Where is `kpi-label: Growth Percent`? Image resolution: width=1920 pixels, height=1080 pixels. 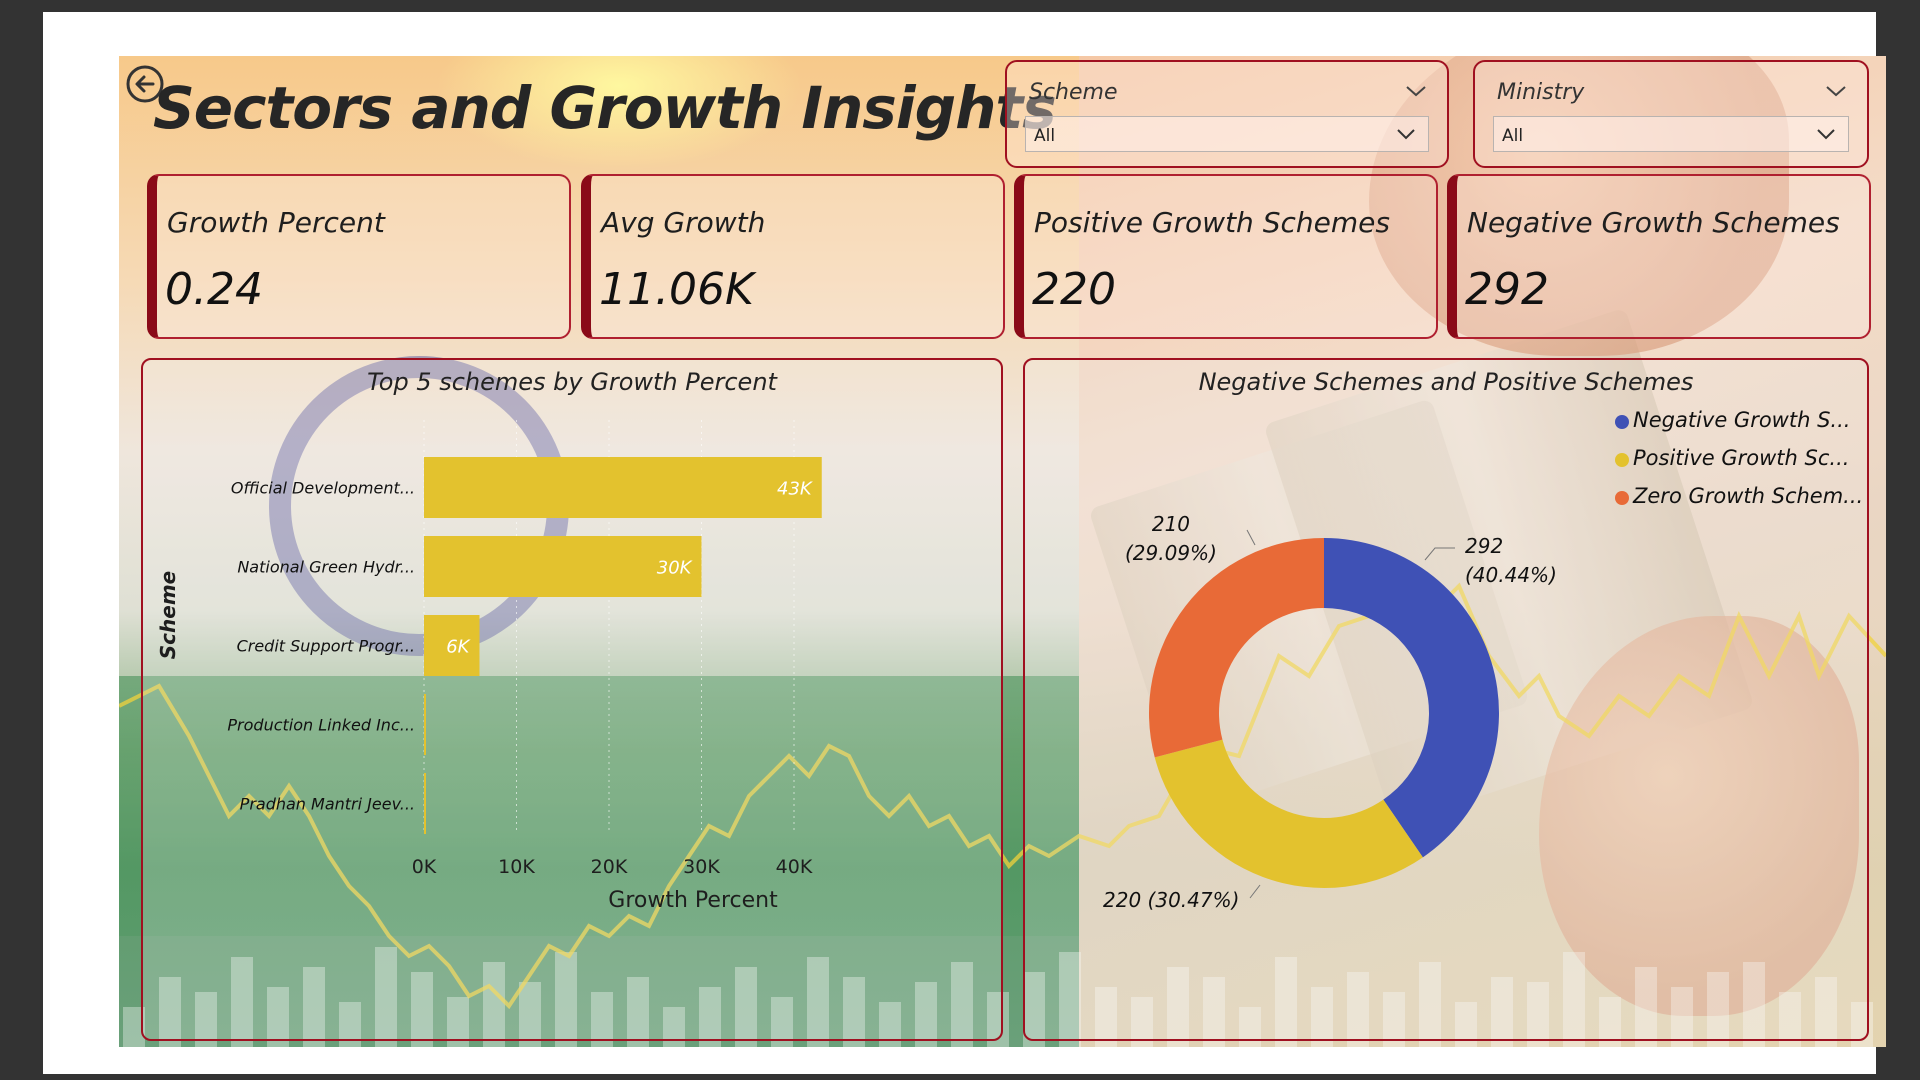
kpi-label: Growth Percent is located at coordinates (276, 222).